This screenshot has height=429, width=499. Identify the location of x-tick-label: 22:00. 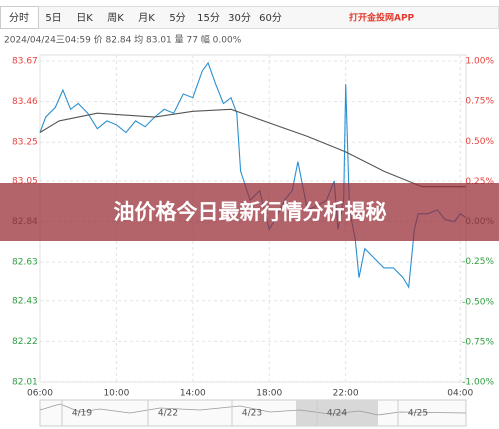
(346, 394).